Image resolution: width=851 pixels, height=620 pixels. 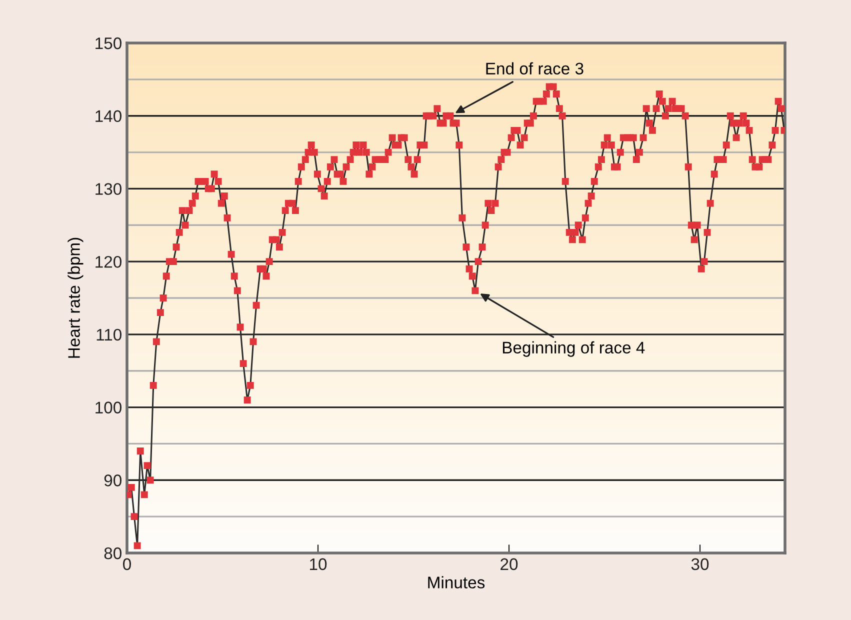 I want to click on y-tick-label: 120, so click(x=109, y=262).